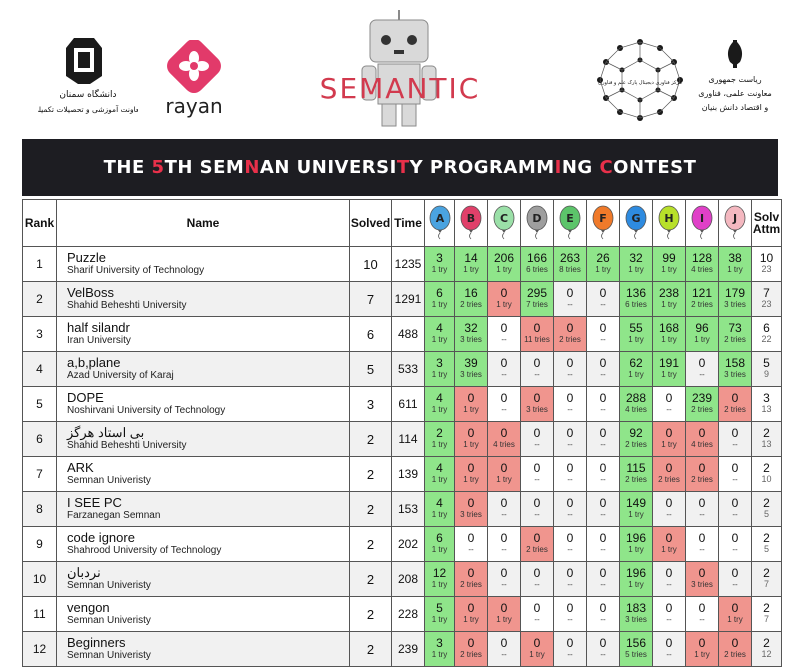 This screenshot has width=800, height=667. Describe the element at coordinates (408, 223) in the screenshot. I see `time-header: Time` at that location.